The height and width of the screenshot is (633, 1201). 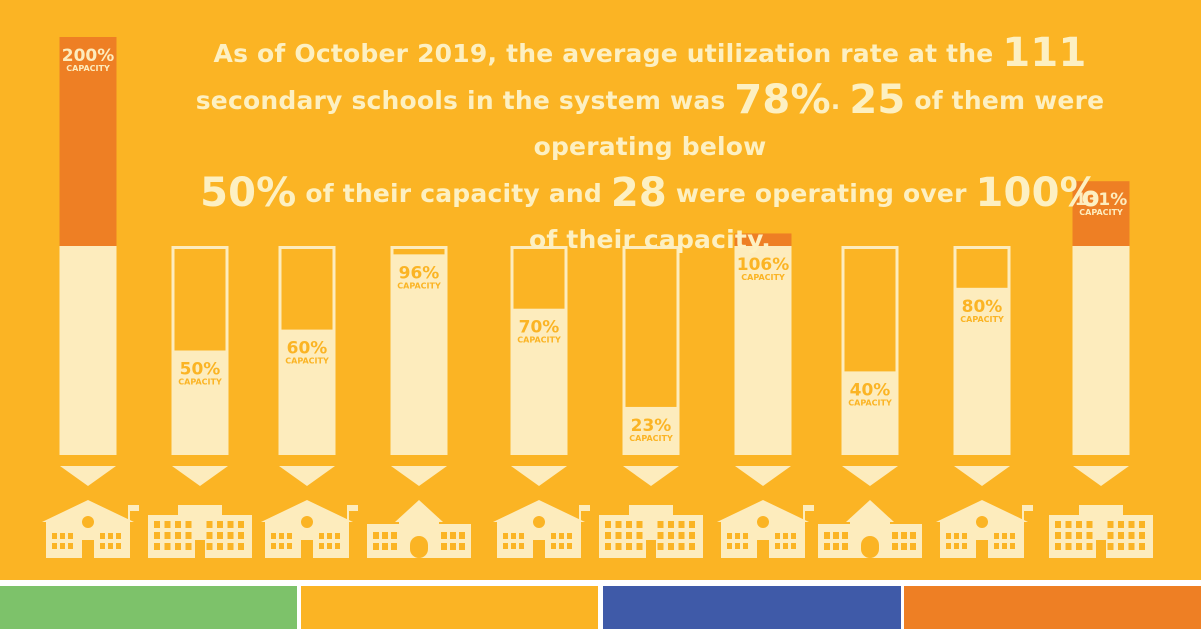 I want to click on headline-number-over-threshold: 100%, so click(x=1037, y=193).